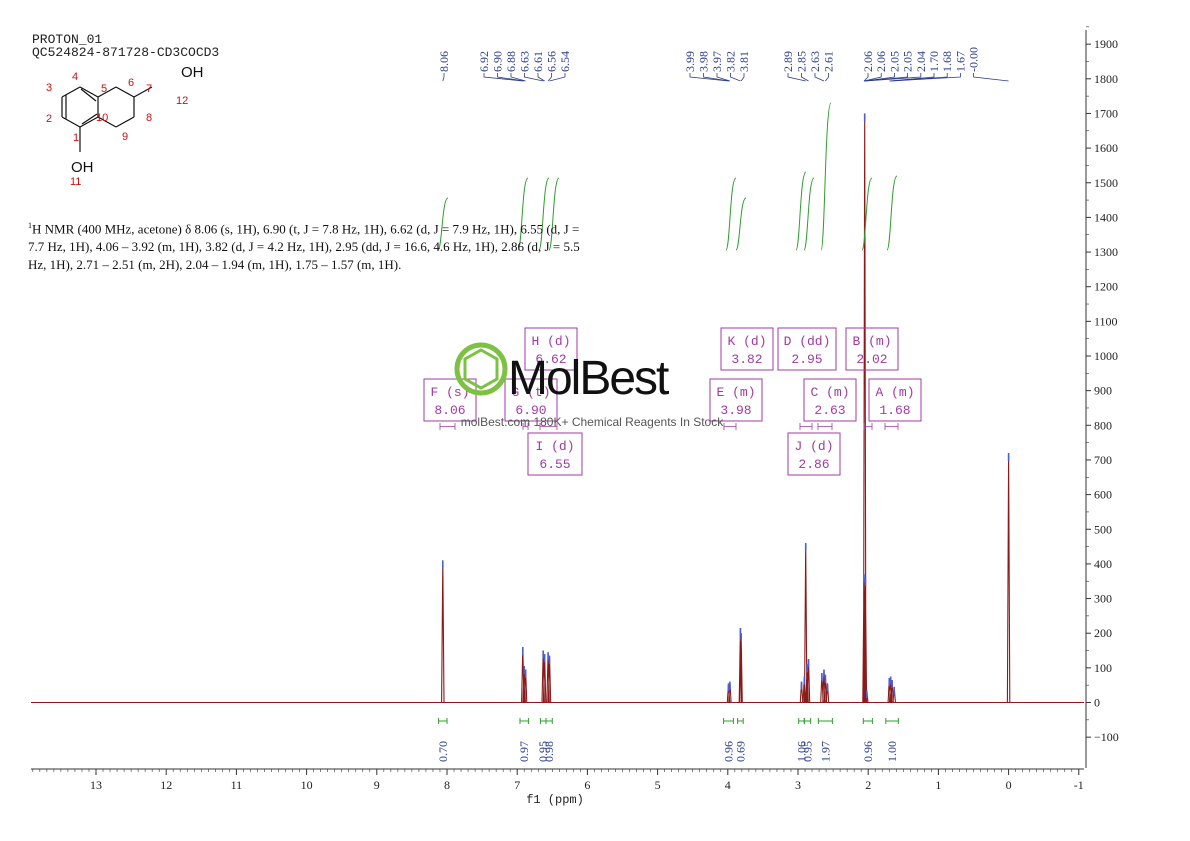 This screenshot has width=1190, height=841. I want to click on integral-value: 0.95, so click(543, 751).